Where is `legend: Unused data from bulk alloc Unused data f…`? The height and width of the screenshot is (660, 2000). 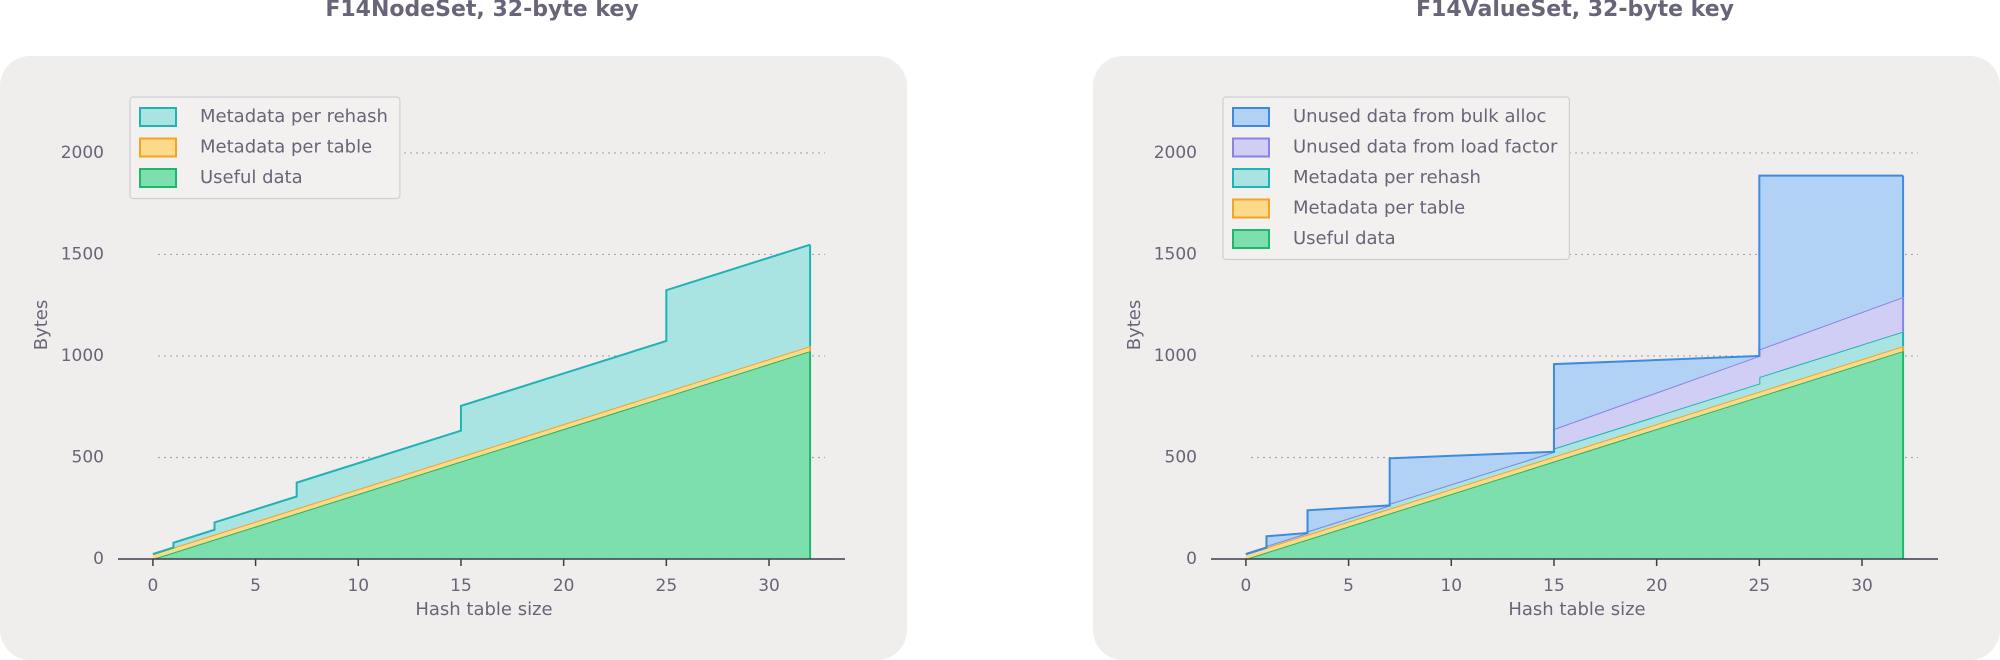 legend: Unused data from bulk alloc Unused data f… is located at coordinates (1396, 178).